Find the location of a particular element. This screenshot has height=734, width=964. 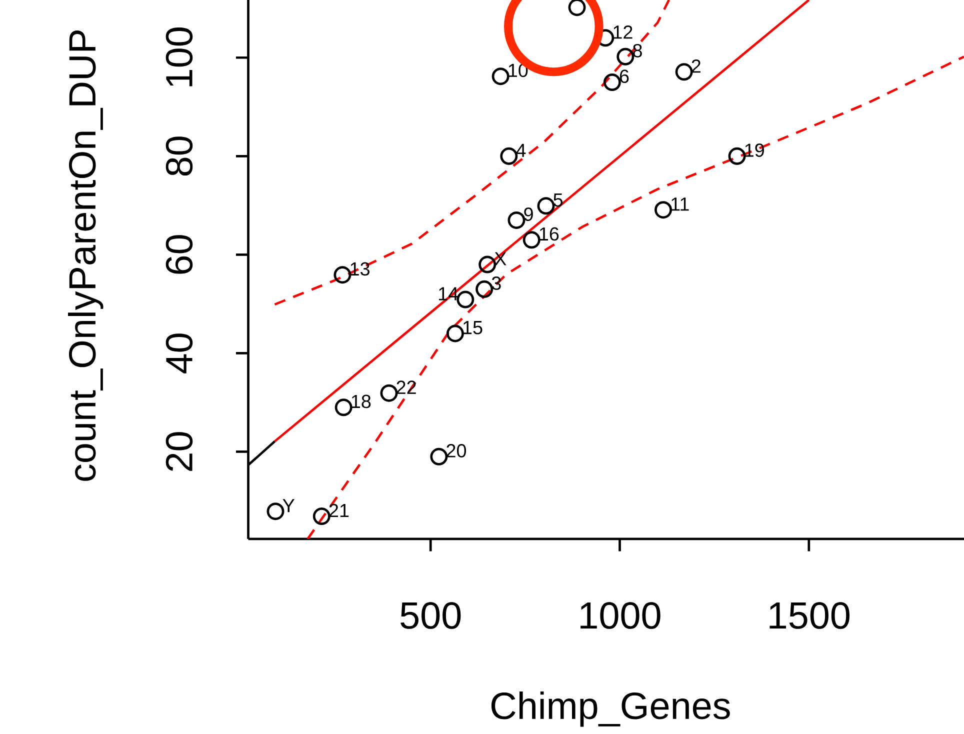

y-tick-label: 80 is located at coordinates (179, 156).